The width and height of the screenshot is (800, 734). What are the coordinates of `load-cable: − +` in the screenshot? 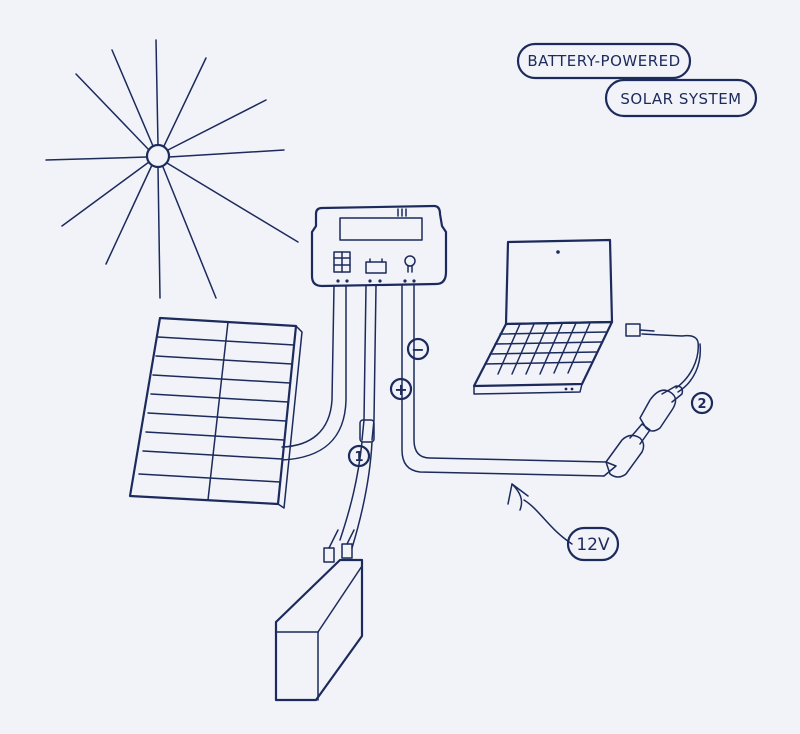 It's located at (503, 381).